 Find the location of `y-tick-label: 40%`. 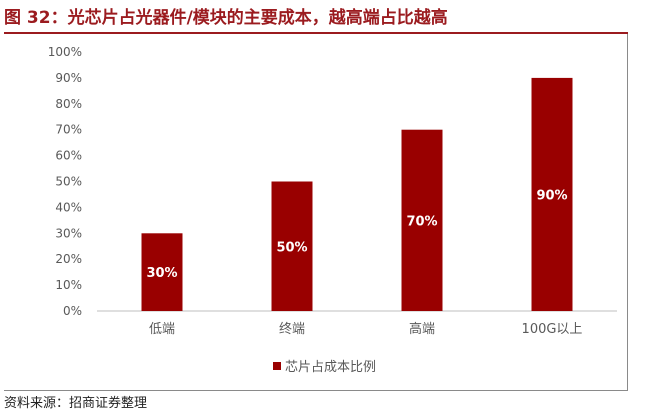

y-tick-label: 40% is located at coordinates (68, 207).